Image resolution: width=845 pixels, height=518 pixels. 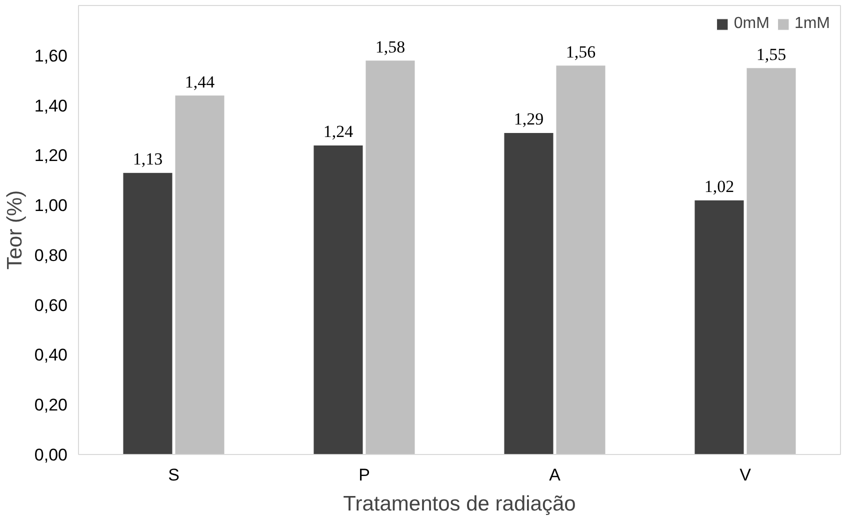 What do you see at coordinates (529, 119) in the screenshot?
I see `data-label: 1,29` at bounding box center [529, 119].